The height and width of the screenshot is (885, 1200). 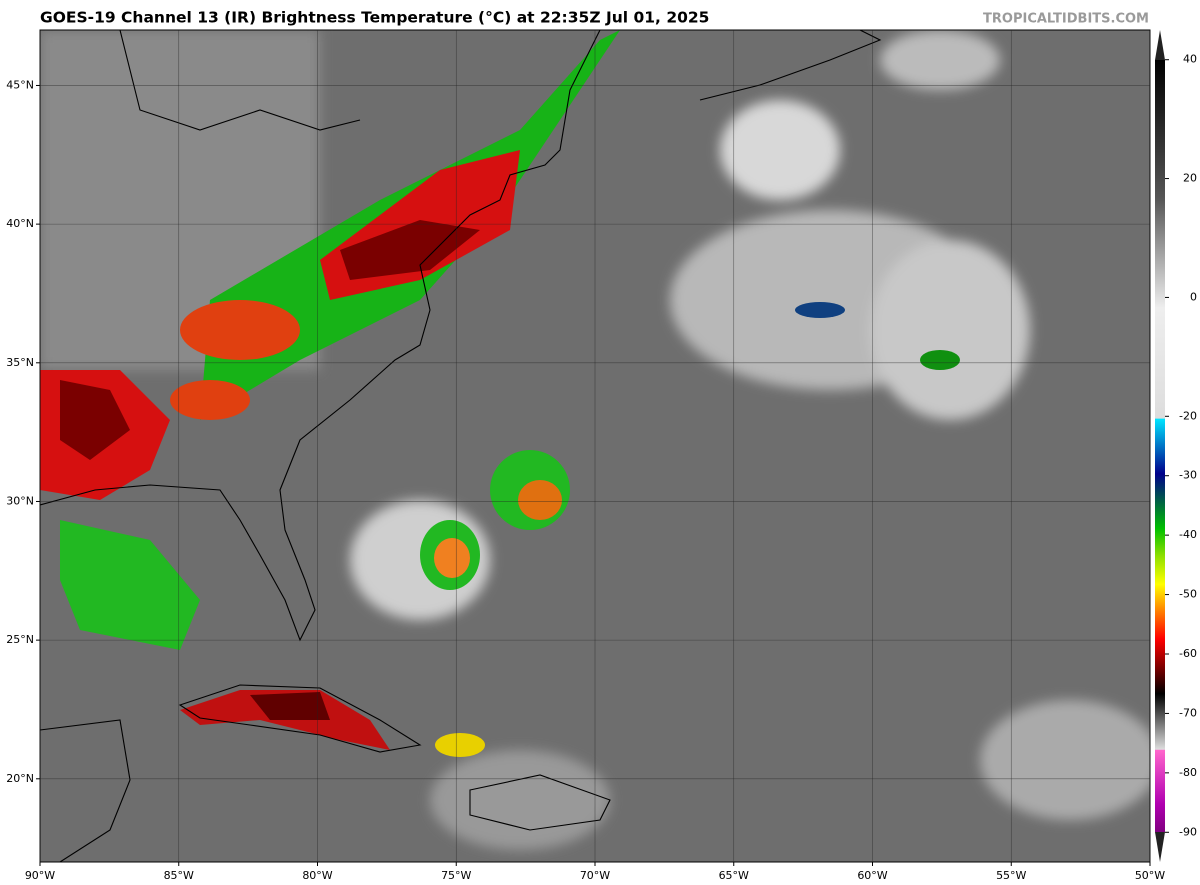 What do you see at coordinates (1066, 19) in the screenshot?
I see `credit: TROPICALTIDBITS.COM` at bounding box center [1066, 19].